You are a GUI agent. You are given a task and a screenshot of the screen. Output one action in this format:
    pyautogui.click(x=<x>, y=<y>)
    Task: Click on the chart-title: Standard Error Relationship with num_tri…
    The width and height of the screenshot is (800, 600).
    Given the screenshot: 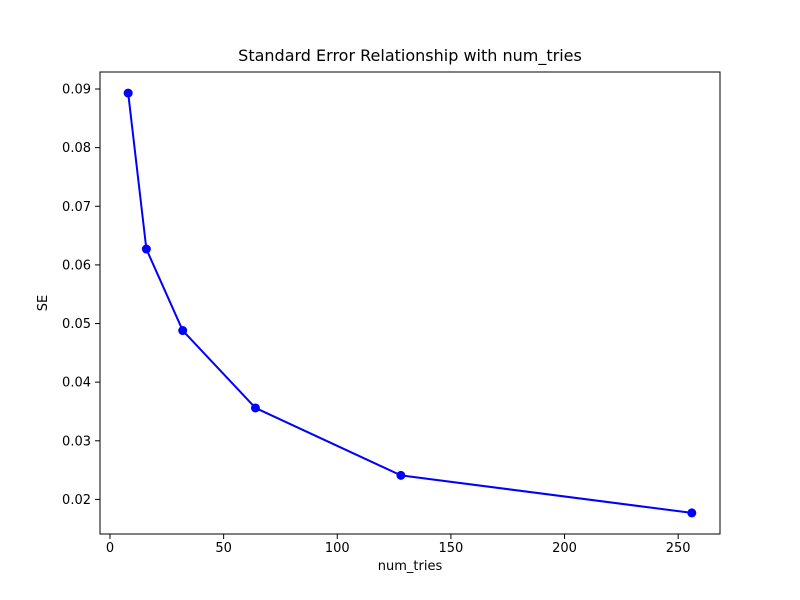 What is the action you would take?
    pyautogui.click(x=410, y=55)
    